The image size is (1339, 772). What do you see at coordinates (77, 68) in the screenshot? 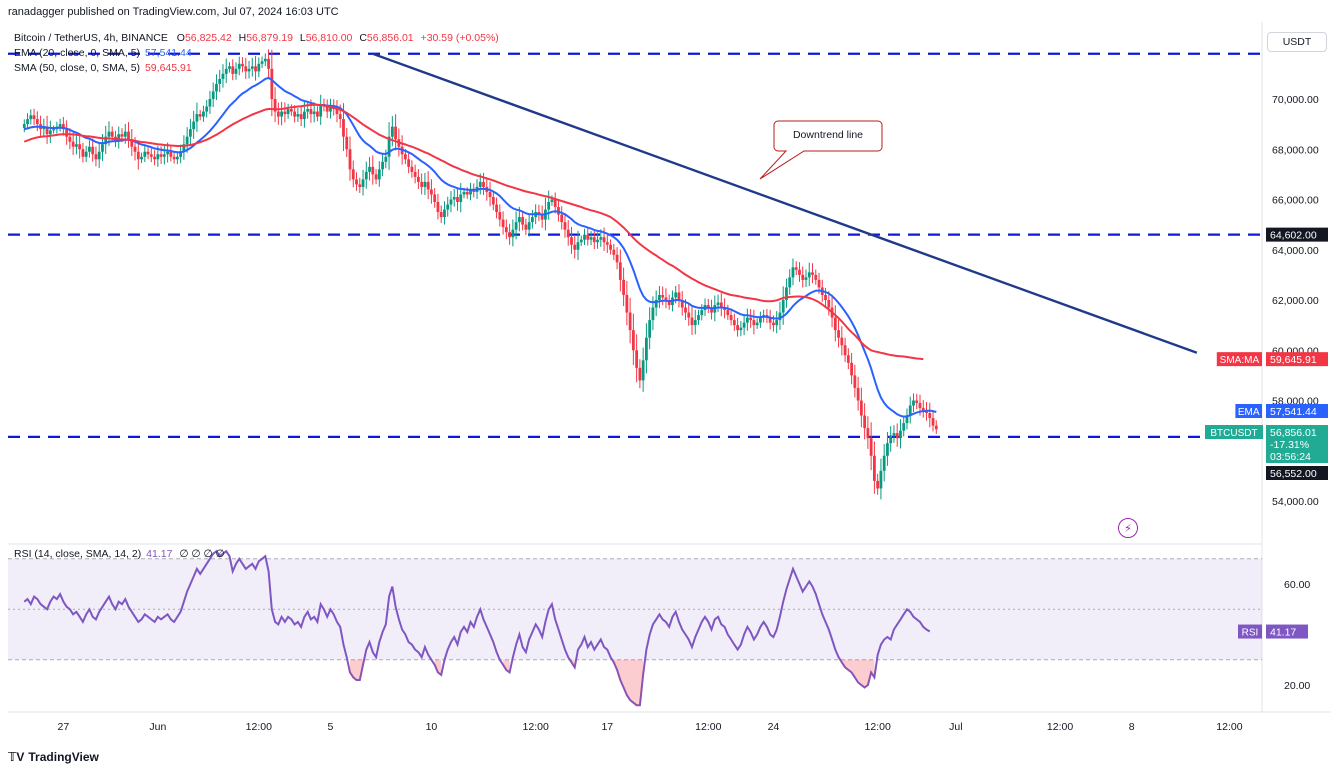
I see `sma-legend-label: SMA (50, close, 0, SMA, 5)` at bounding box center [77, 68].